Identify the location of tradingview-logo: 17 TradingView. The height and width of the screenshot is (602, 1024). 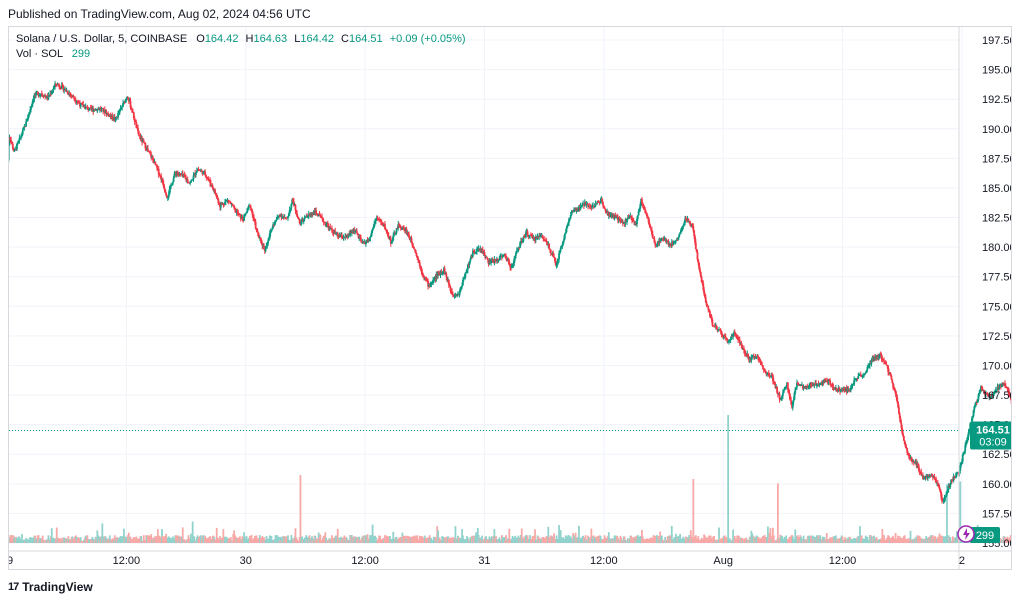
(50, 587).